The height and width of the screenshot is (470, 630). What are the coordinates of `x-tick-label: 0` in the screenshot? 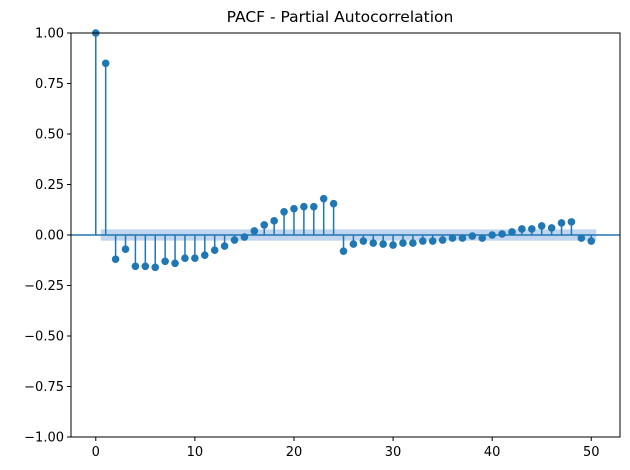 It's located at (96, 452).